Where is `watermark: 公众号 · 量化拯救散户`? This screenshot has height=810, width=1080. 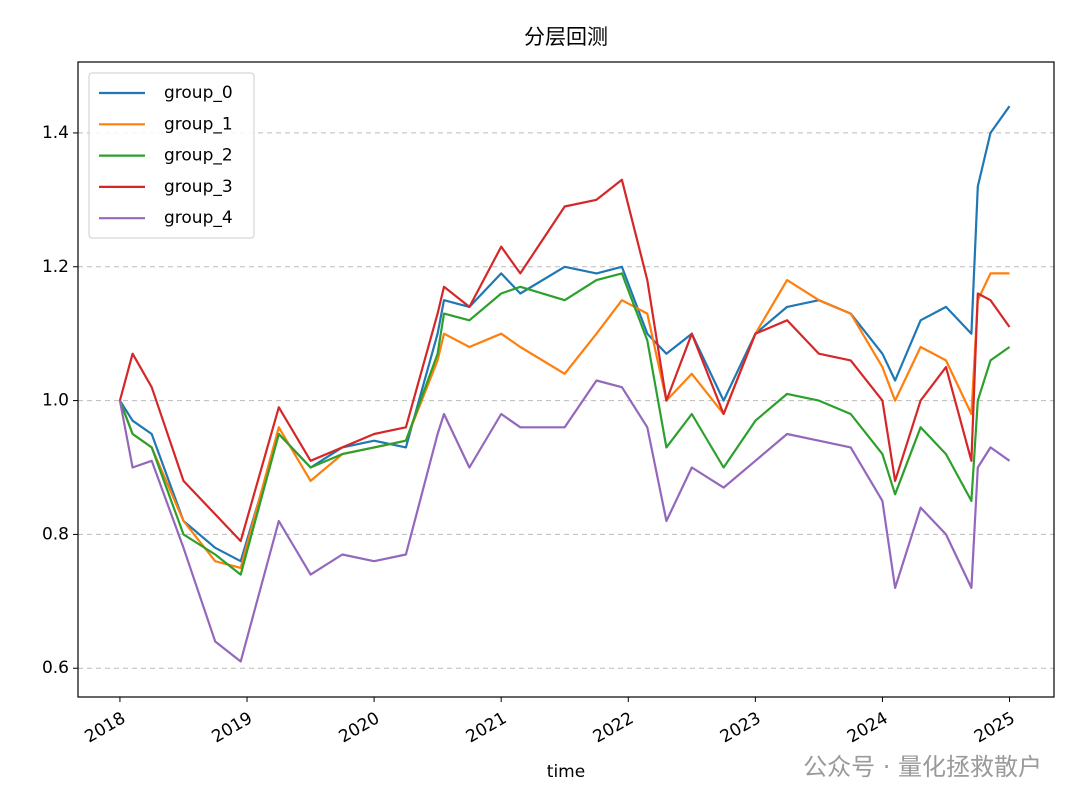
watermark: 公众号 · 量化拯救散户 is located at coordinates (922, 767).